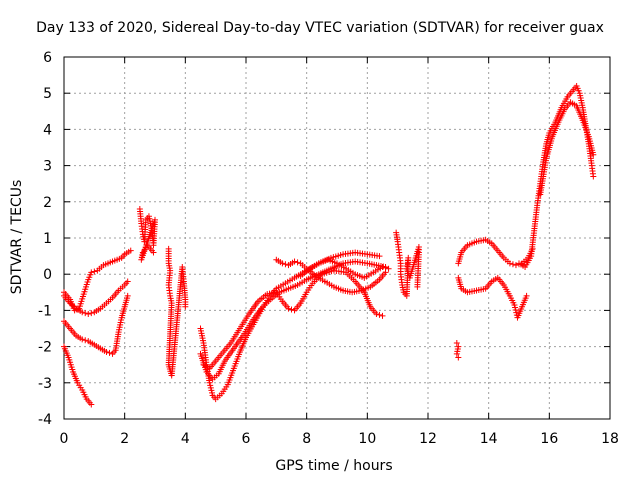 The height and width of the screenshot is (480, 640). I want to click on y-tick-label: 2, so click(47, 203).